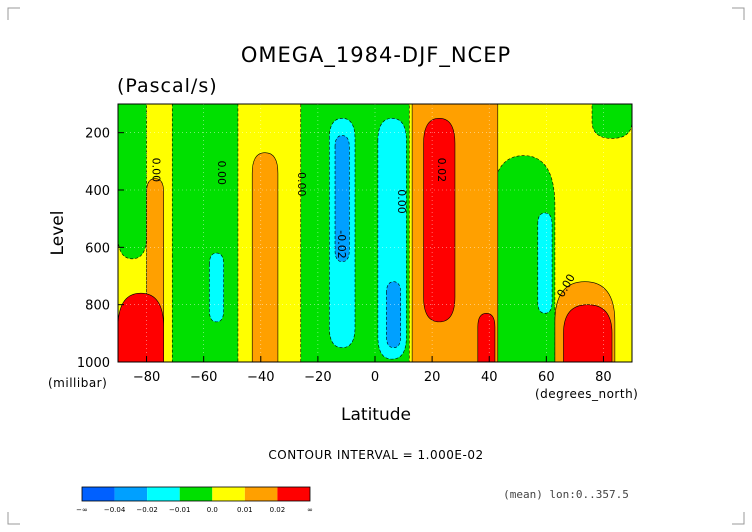  What do you see at coordinates (58, 233) in the screenshot?
I see `y-axis-label: Level` at bounding box center [58, 233].